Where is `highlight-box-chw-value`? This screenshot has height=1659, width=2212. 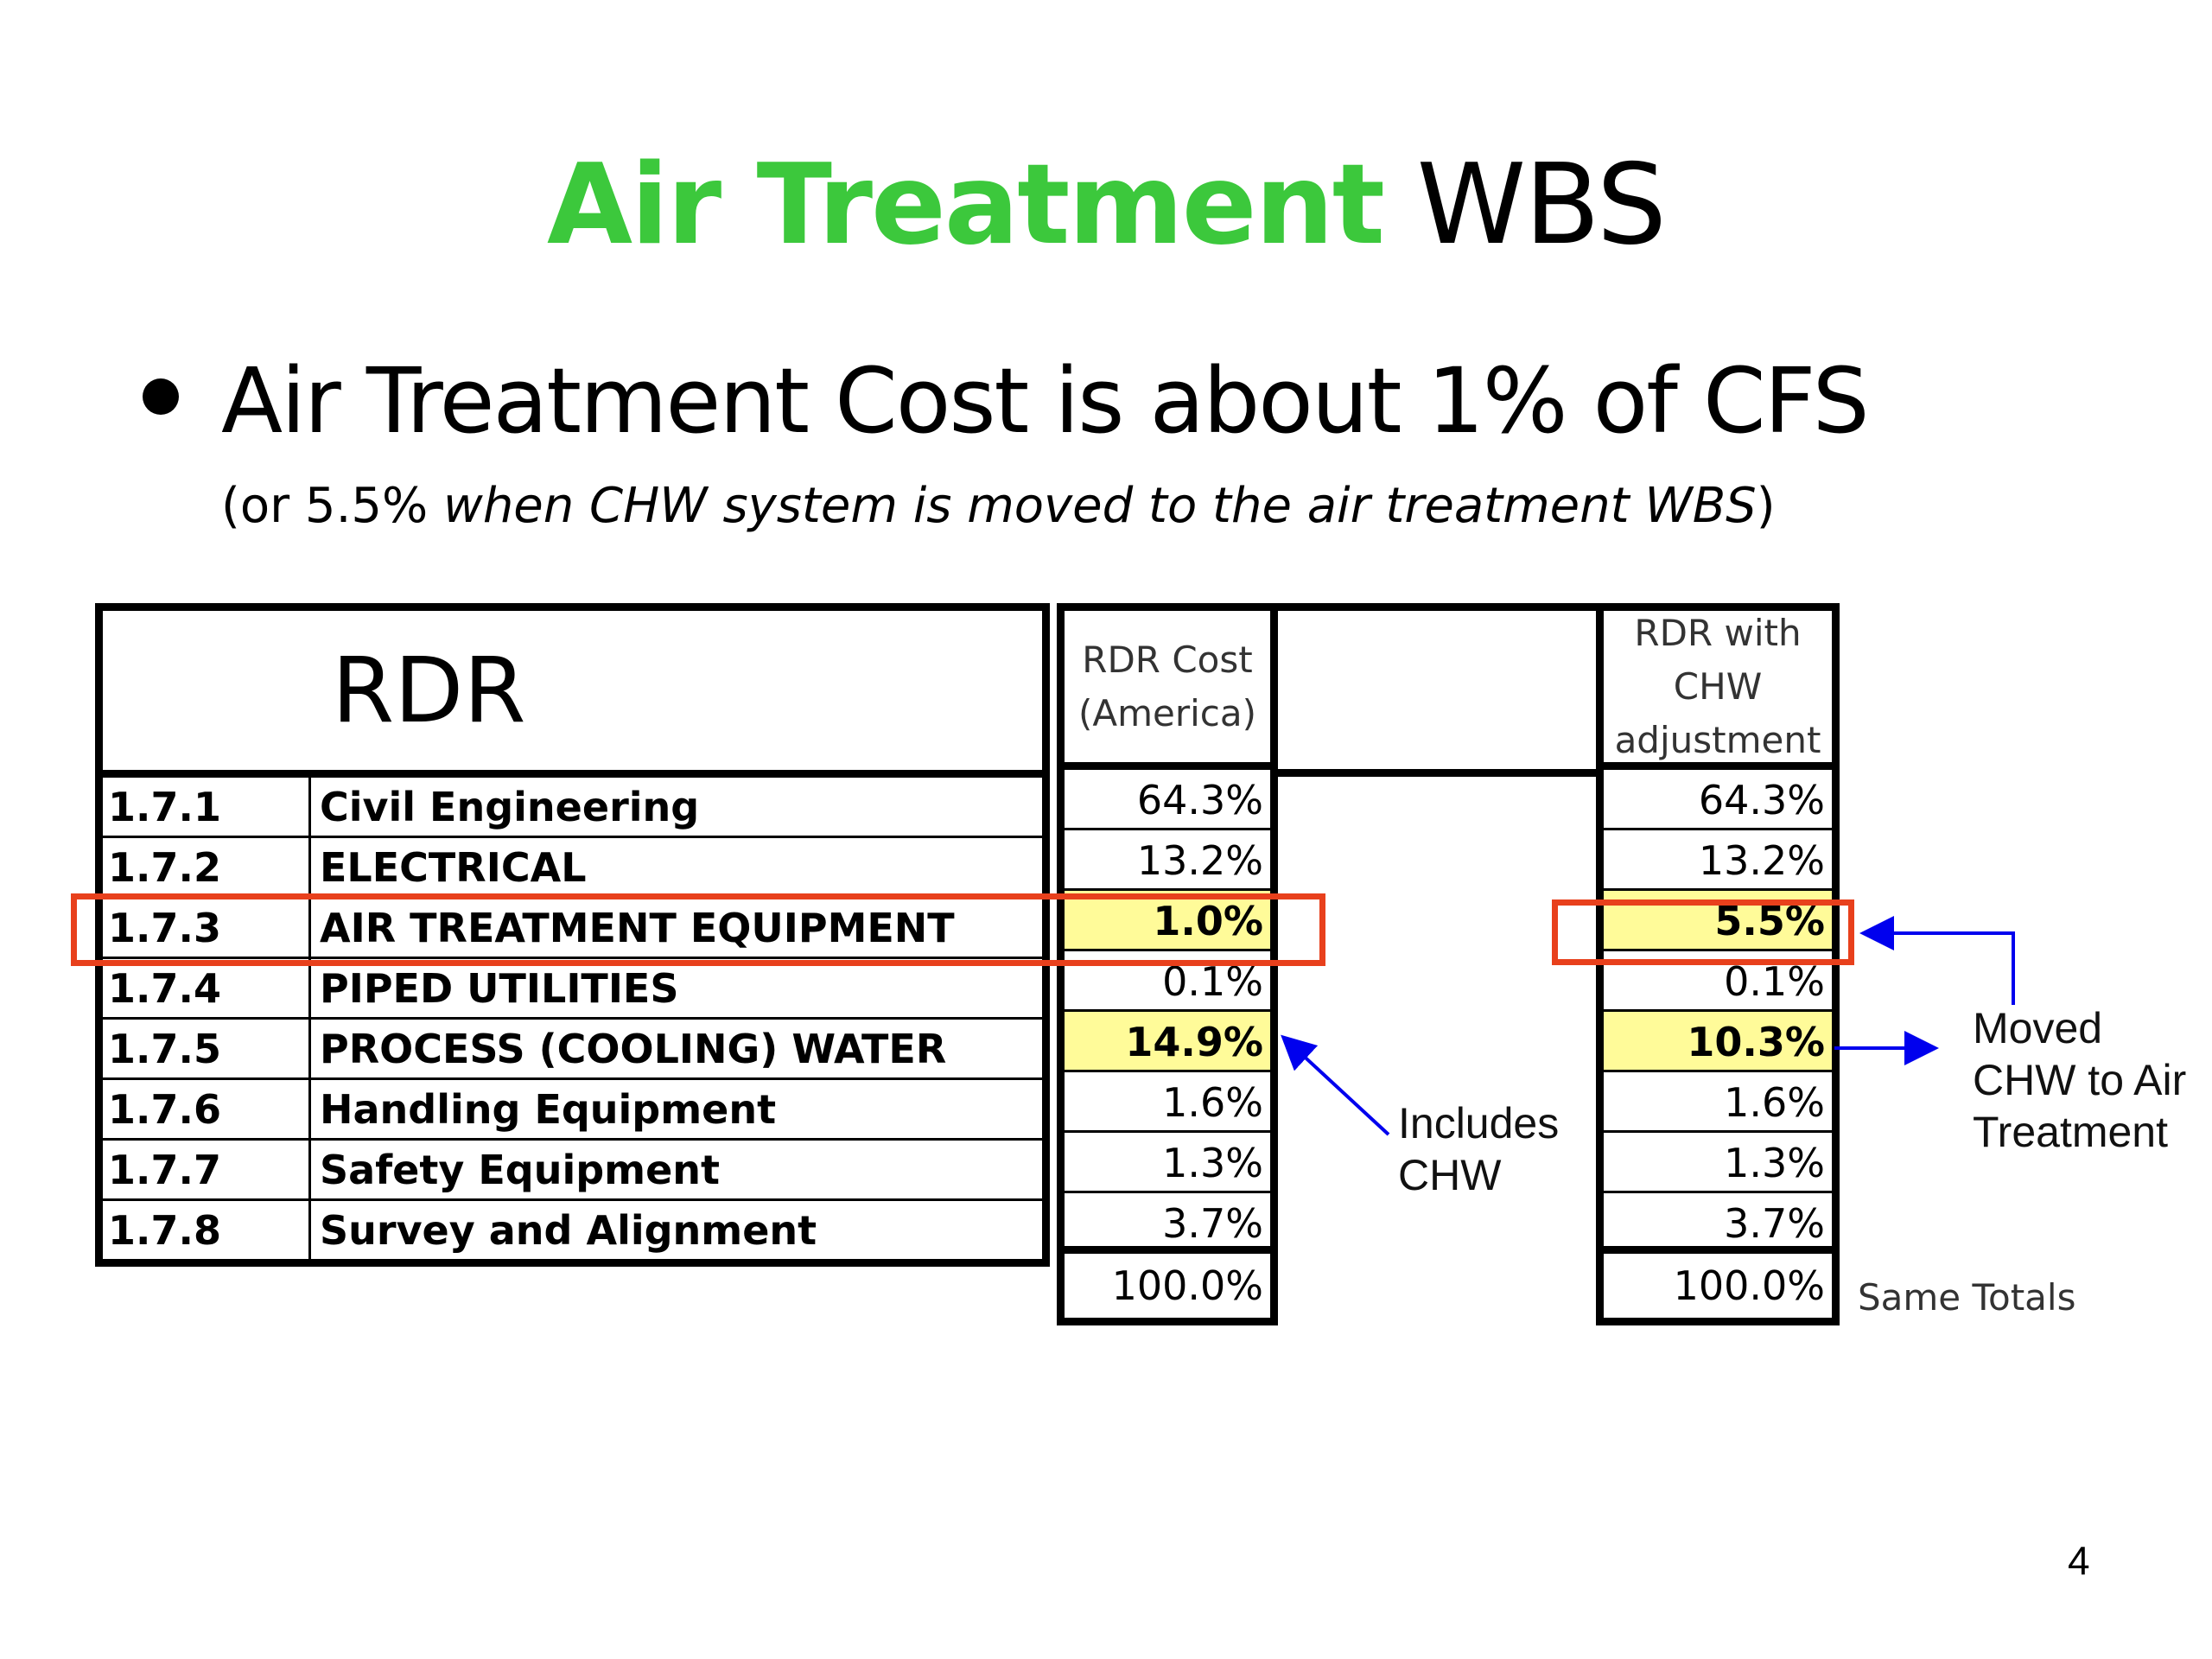
highlight-box-chw-value is located at coordinates (1703, 932).